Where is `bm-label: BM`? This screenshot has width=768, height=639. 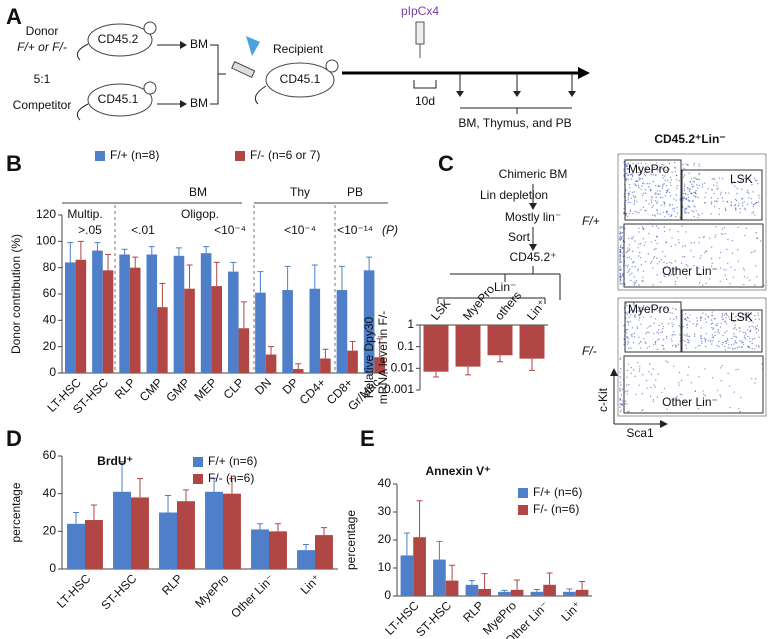
bm-label: BM is located at coordinates (199, 103).